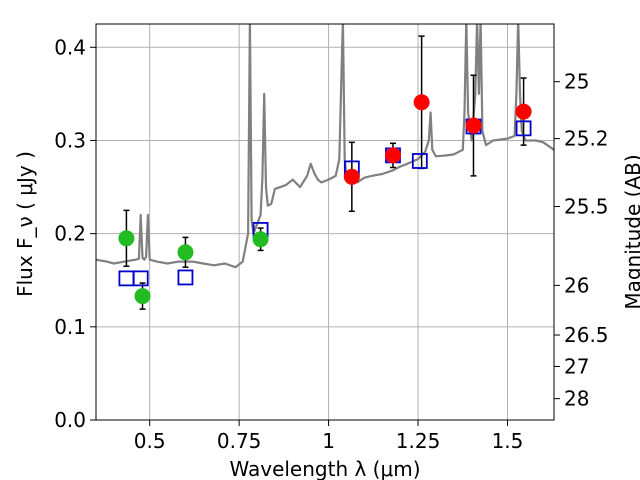 This screenshot has height=480, width=640. I want to click on x-tick-label: 0.75, so click(239, 441).